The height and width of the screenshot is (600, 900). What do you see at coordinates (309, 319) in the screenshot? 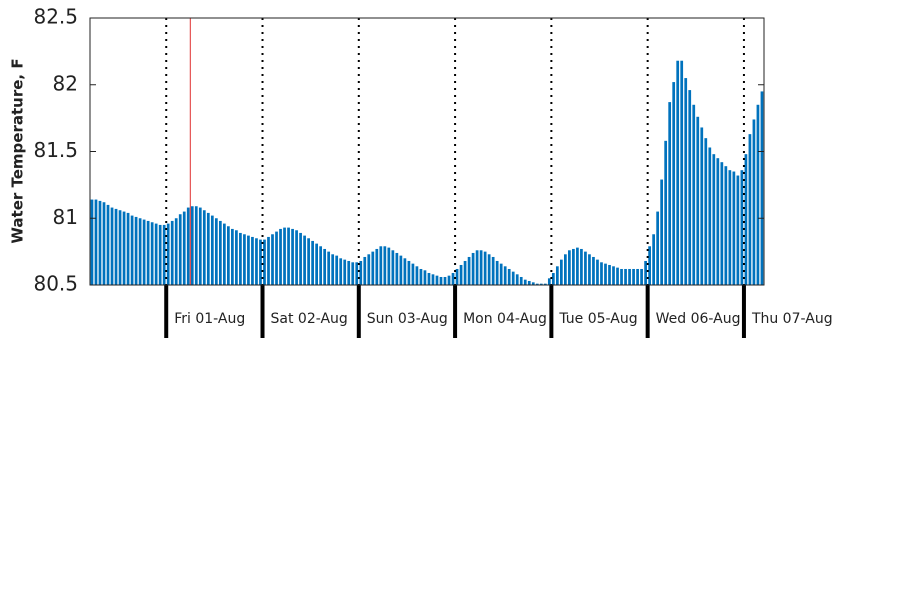
I see `x-tick-label: Sat 02-Aug` at bounding box center [309, 319].